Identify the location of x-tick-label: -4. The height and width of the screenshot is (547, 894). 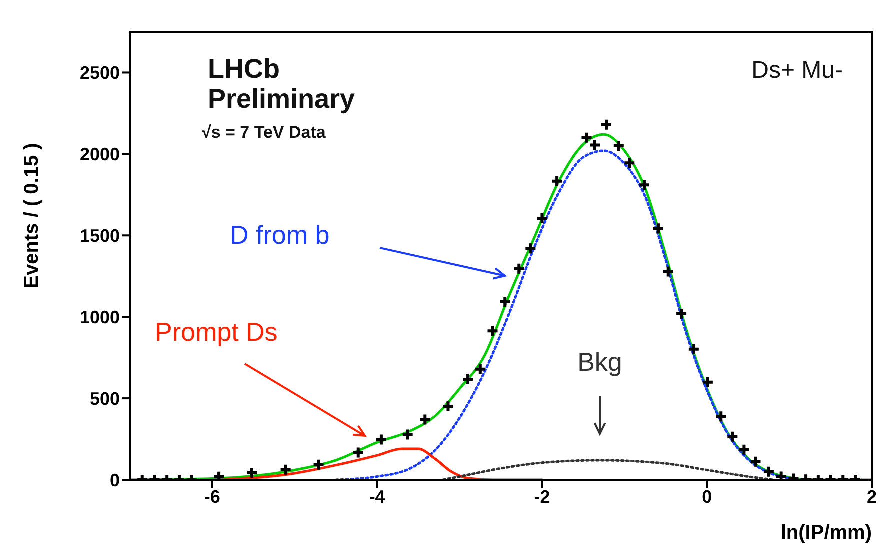
(377, 496).